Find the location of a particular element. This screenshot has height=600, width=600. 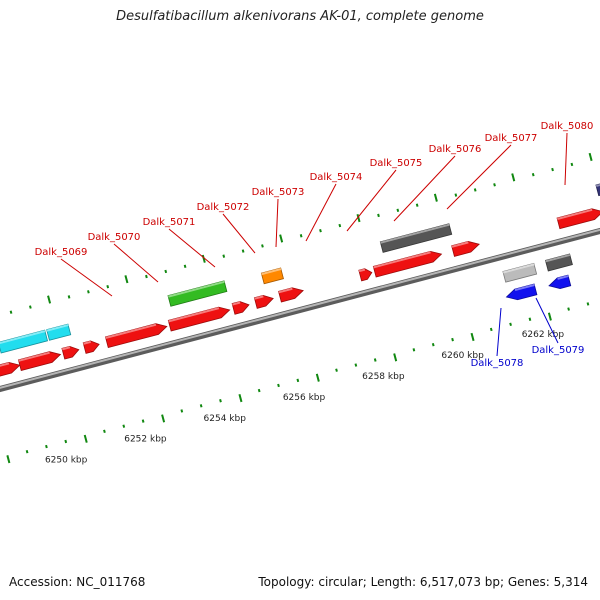

feature-fwd2-gray_dark-body is located at coordinates (416, 238).